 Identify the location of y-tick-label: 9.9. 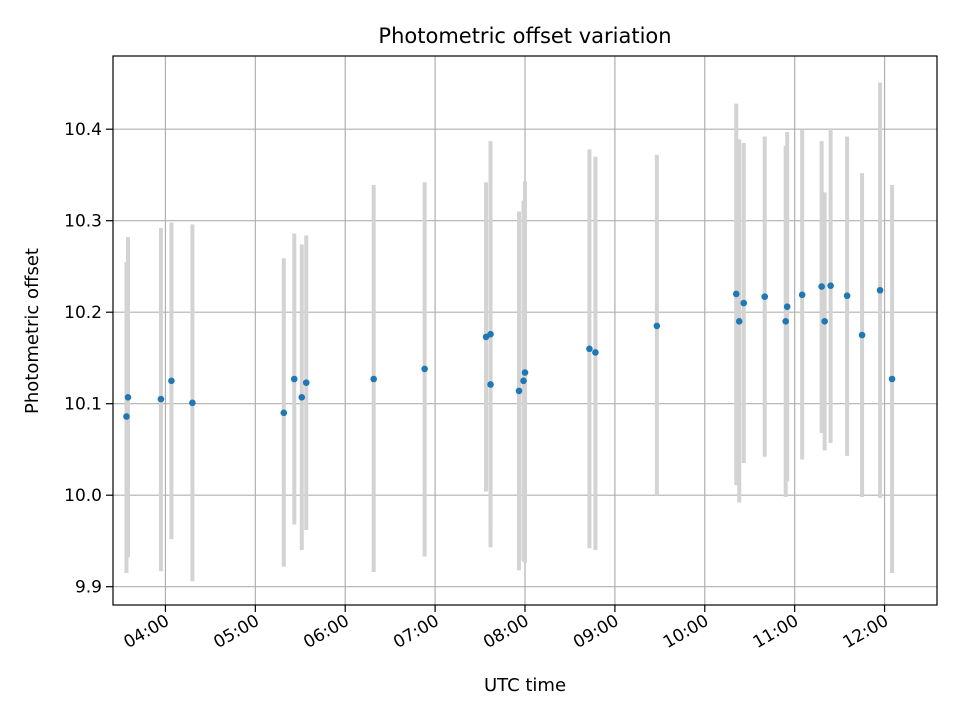
(88, 588).